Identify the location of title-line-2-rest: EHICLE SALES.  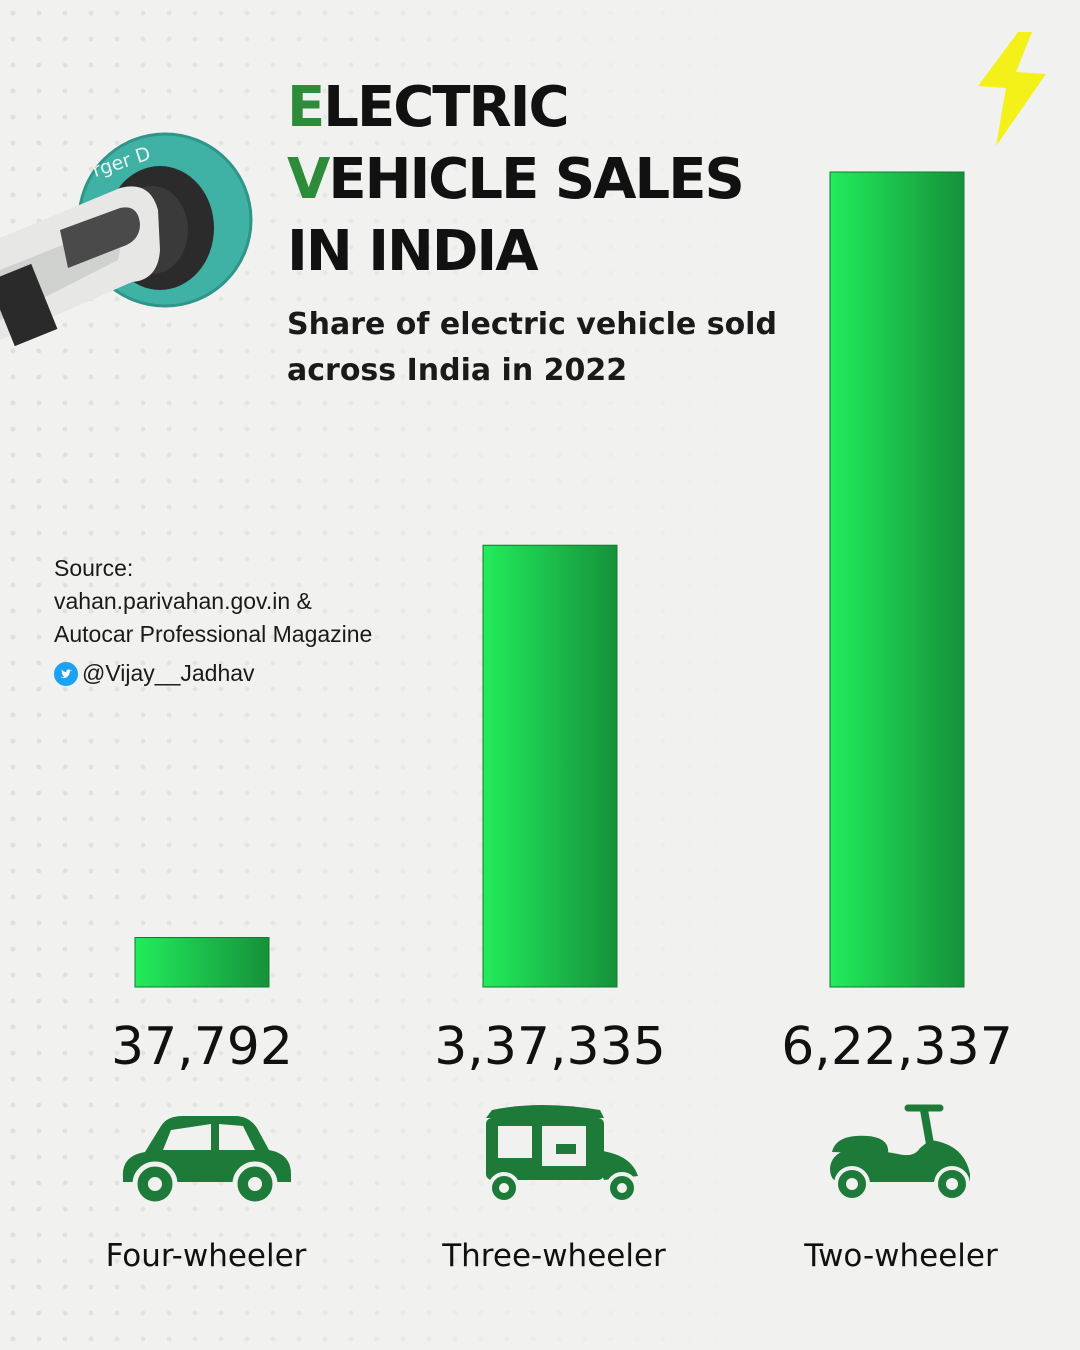
(536, 179).